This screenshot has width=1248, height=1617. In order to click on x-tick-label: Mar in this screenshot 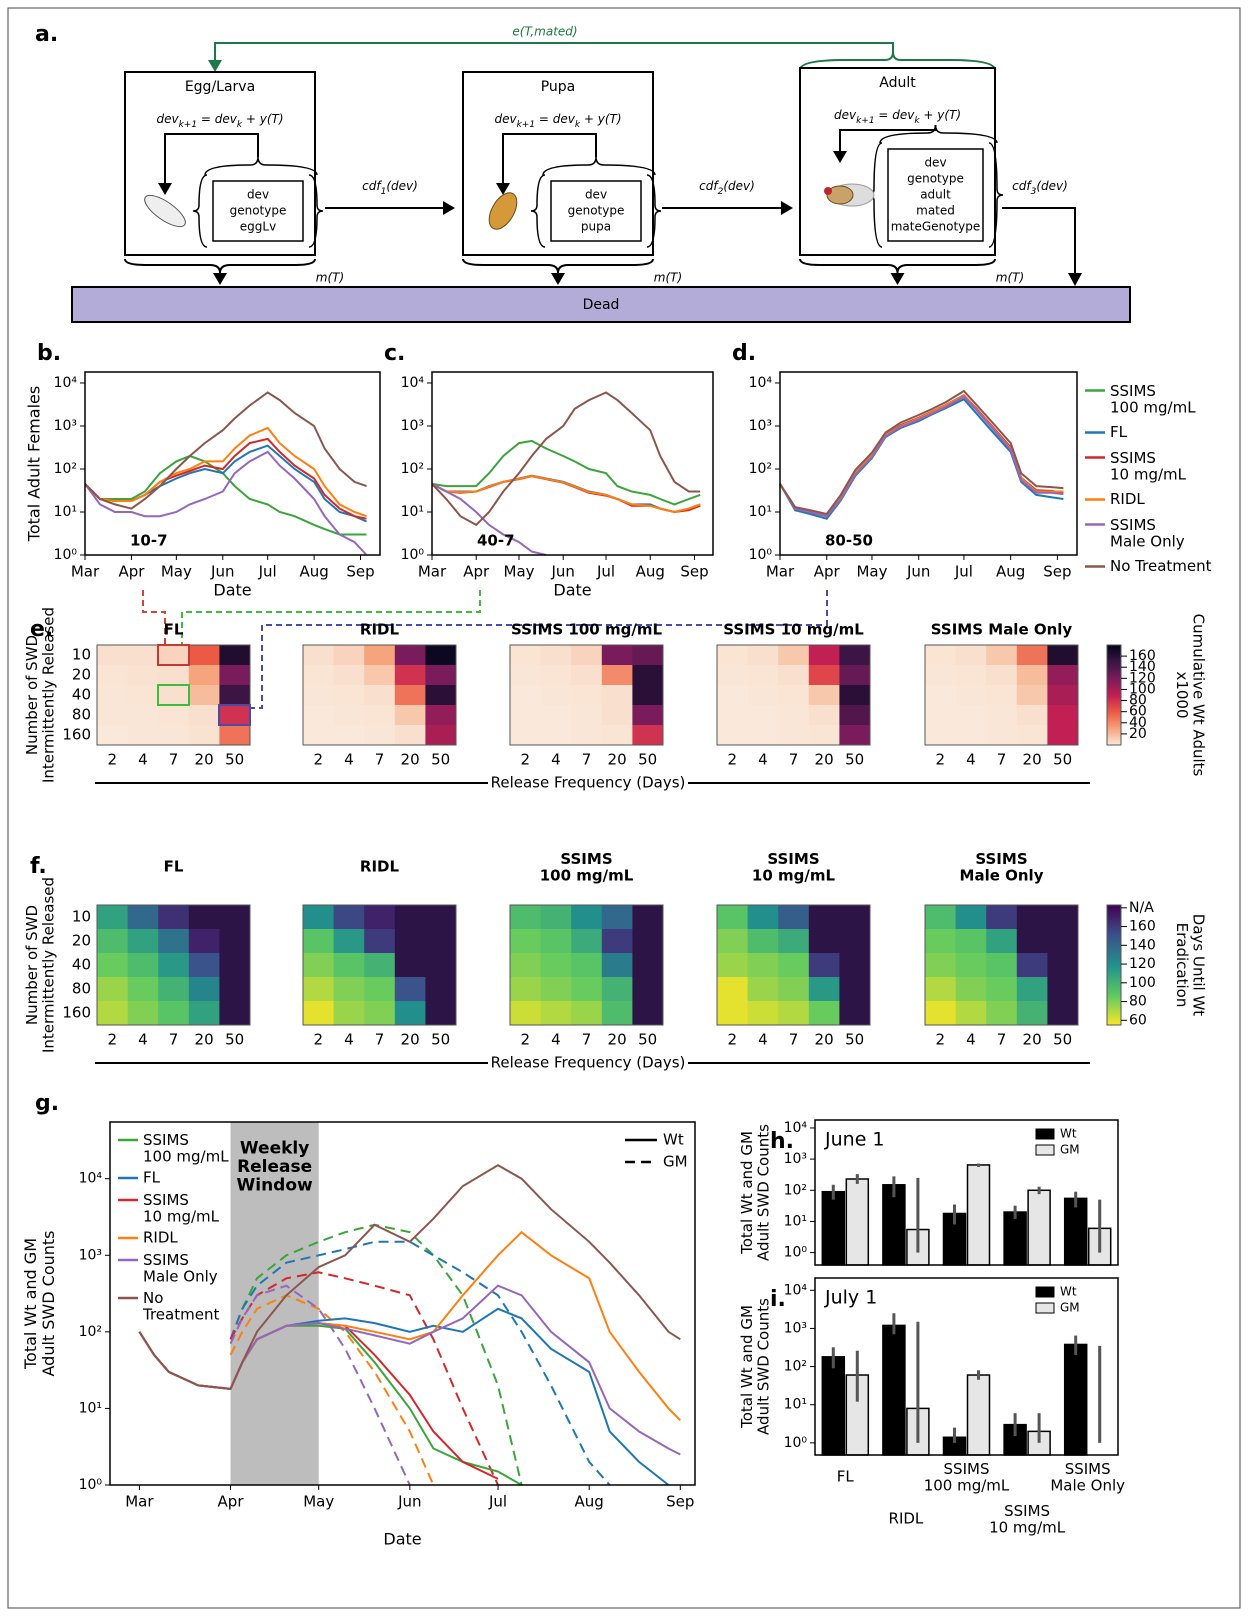, I will do `click(432, 572)`.